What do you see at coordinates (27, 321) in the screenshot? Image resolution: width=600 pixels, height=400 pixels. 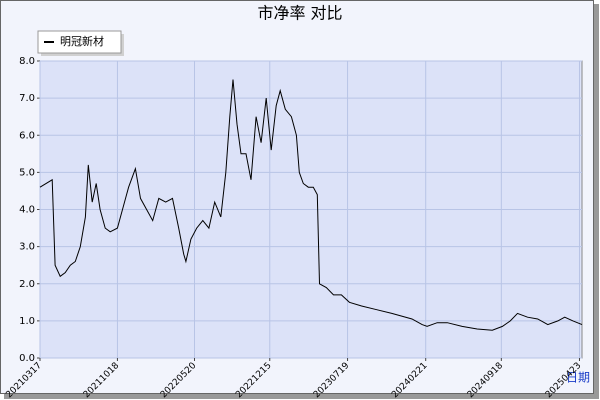 I see `y-tick-label: 1.0` at bounding box center [27, 321].